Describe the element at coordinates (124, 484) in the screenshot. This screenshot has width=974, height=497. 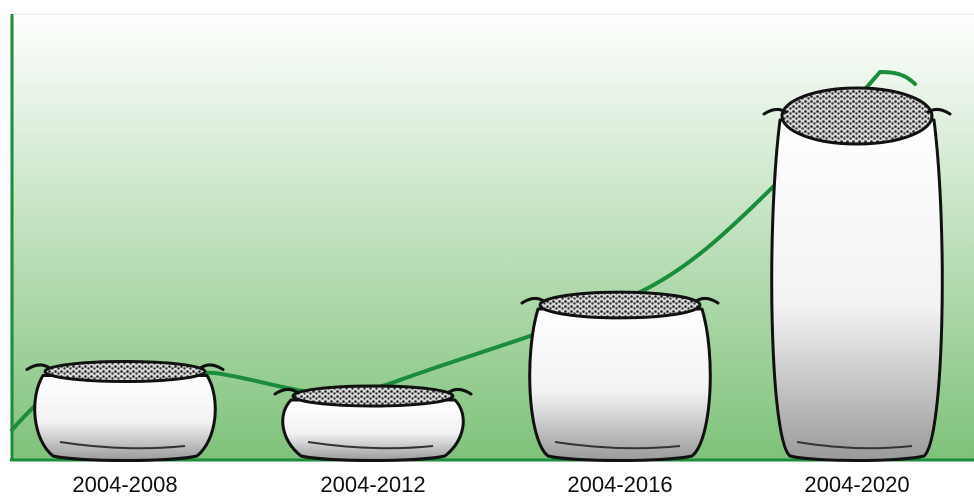
I see `x-tick-label: 2004-2008` at that location.